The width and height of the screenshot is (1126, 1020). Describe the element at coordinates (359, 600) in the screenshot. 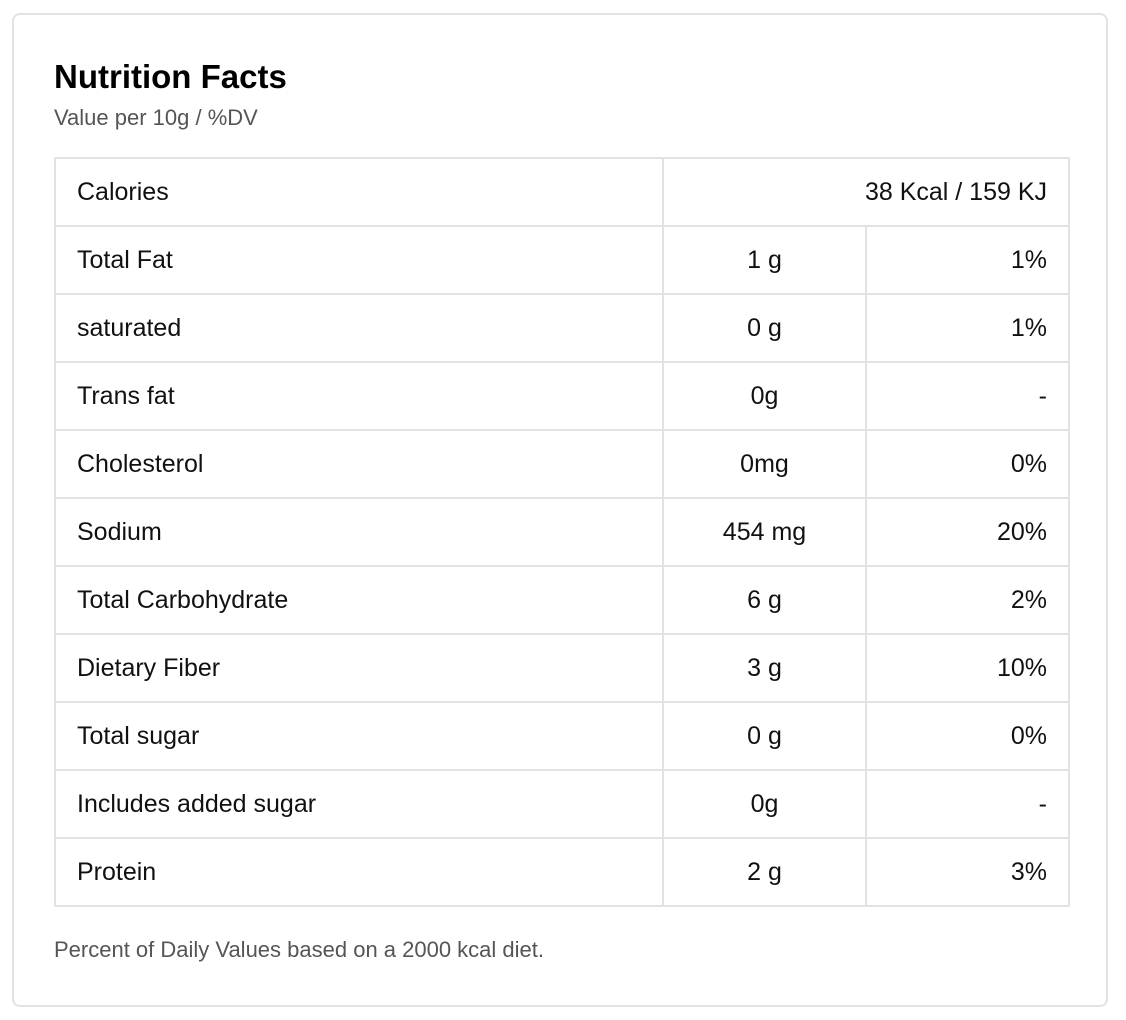

I see `nutrient-name: Total Carbohydrate` at that location.